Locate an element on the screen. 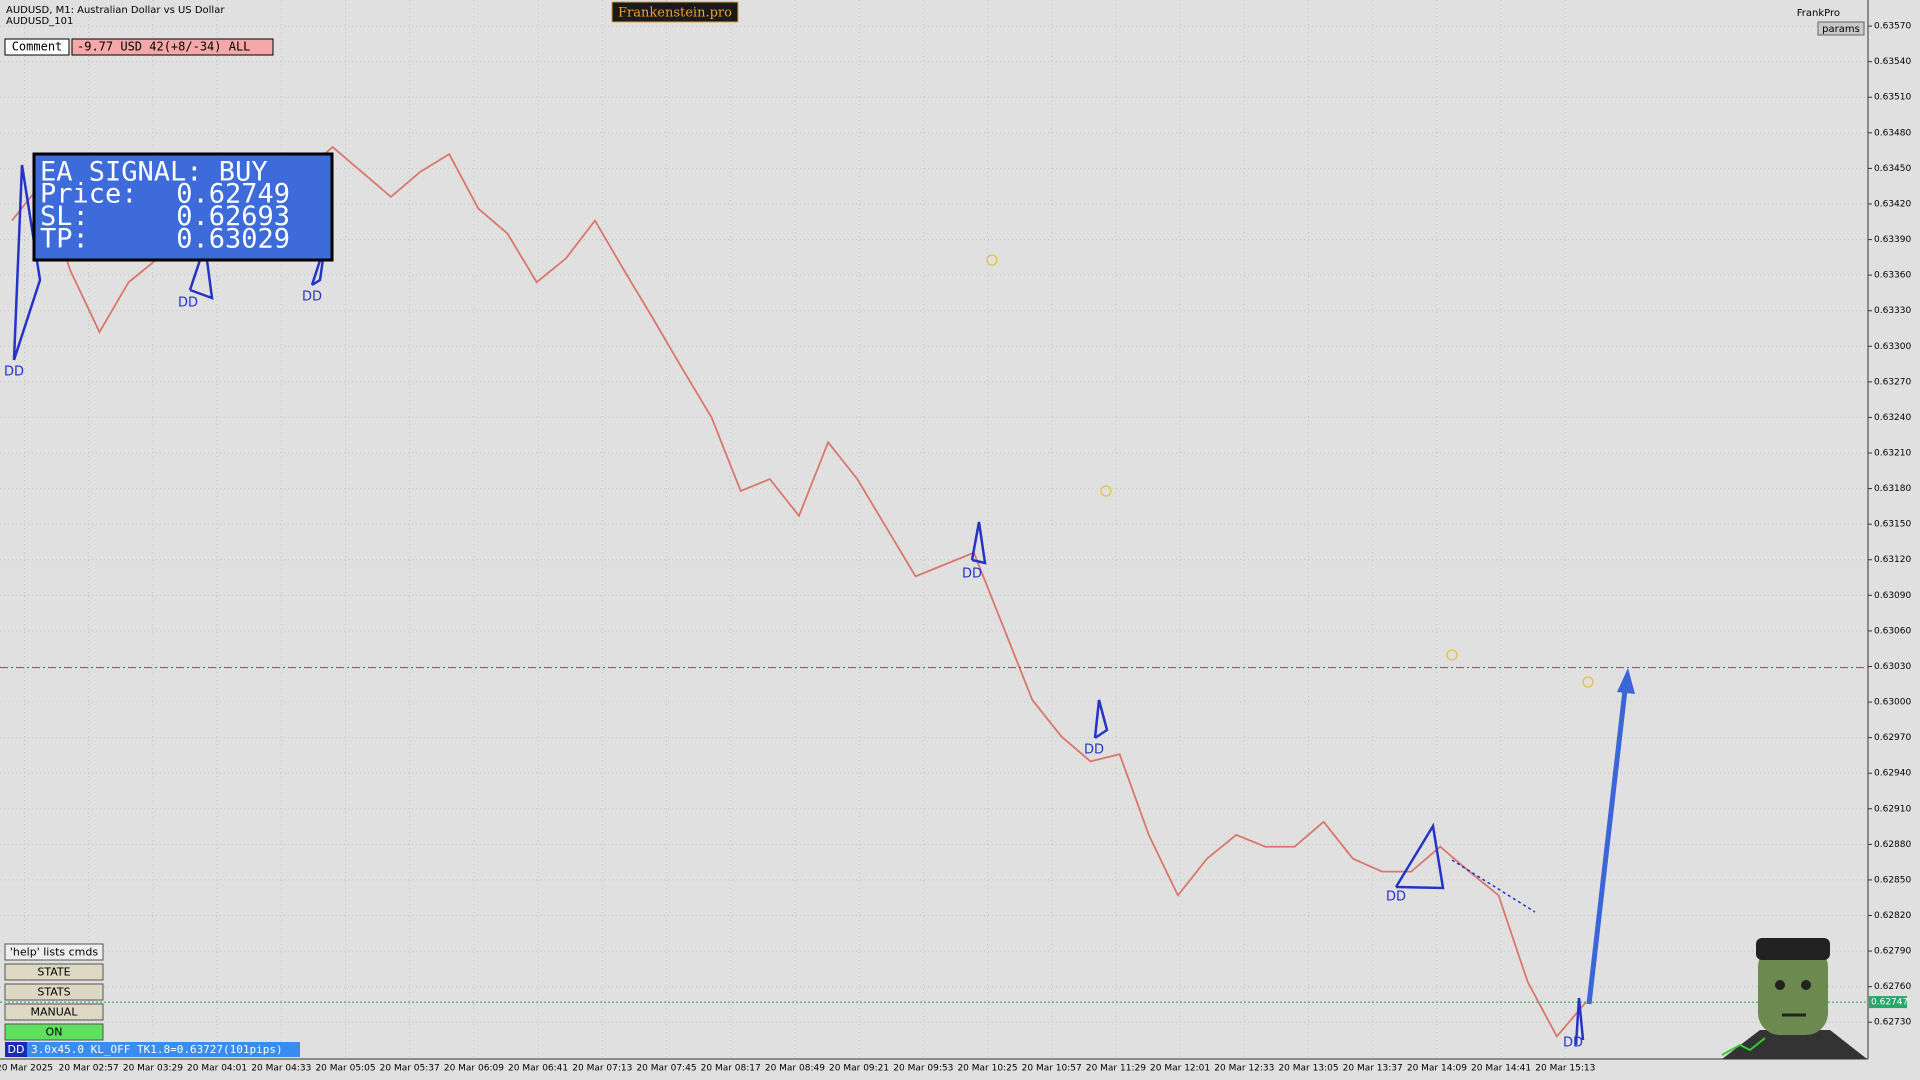 This screenshot has height=1080, width=1920. user: FrankPro is located at coordinates (1818, 13).